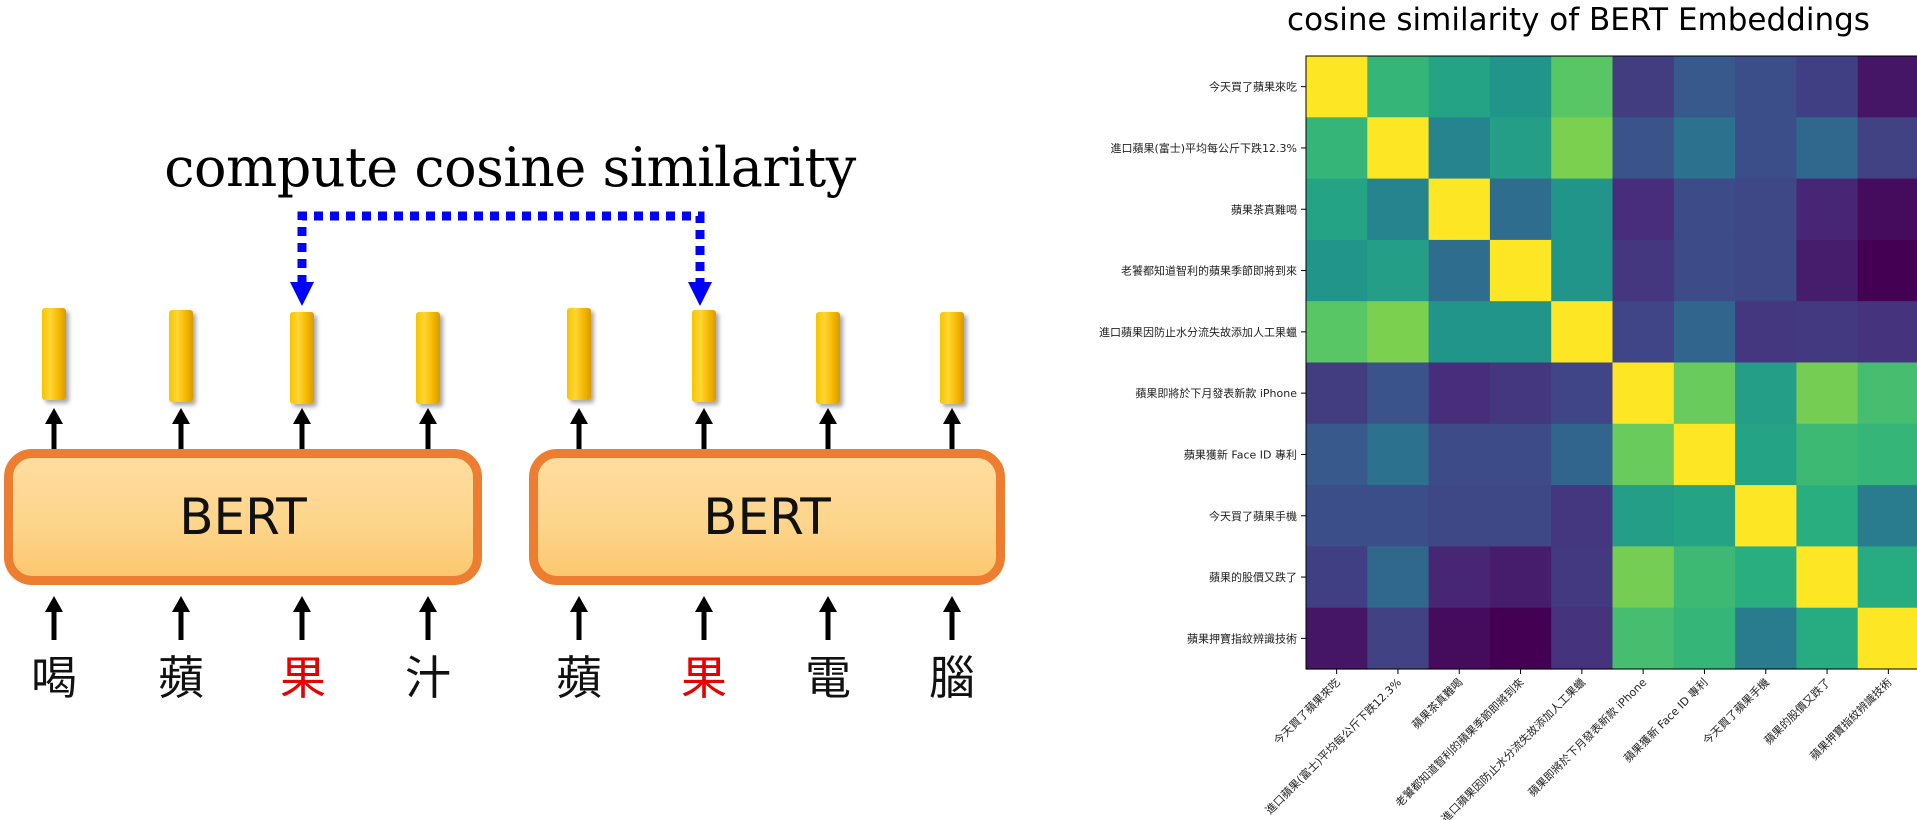 This screenshot has width=1917, height=820. I want to click on input-token-left: 喝, so click(54, 678).